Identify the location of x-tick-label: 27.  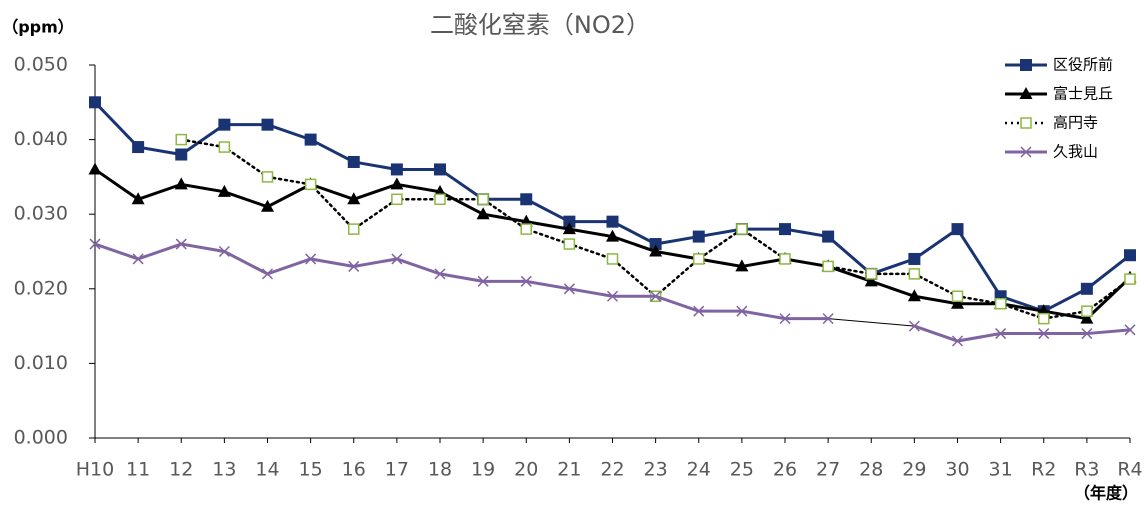
(828, 470).